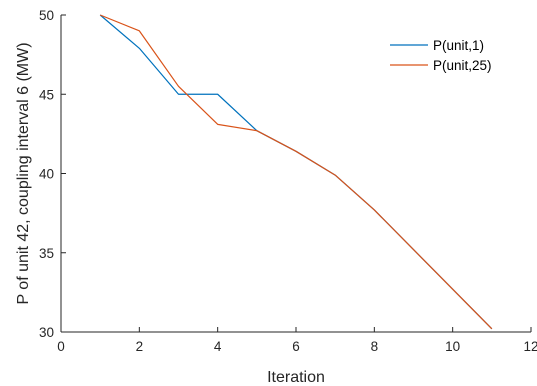  What do you see at coordinates (46, 253) in the screenshot?
I see `y-tick-label: 35` at bounding box center [46, 253].